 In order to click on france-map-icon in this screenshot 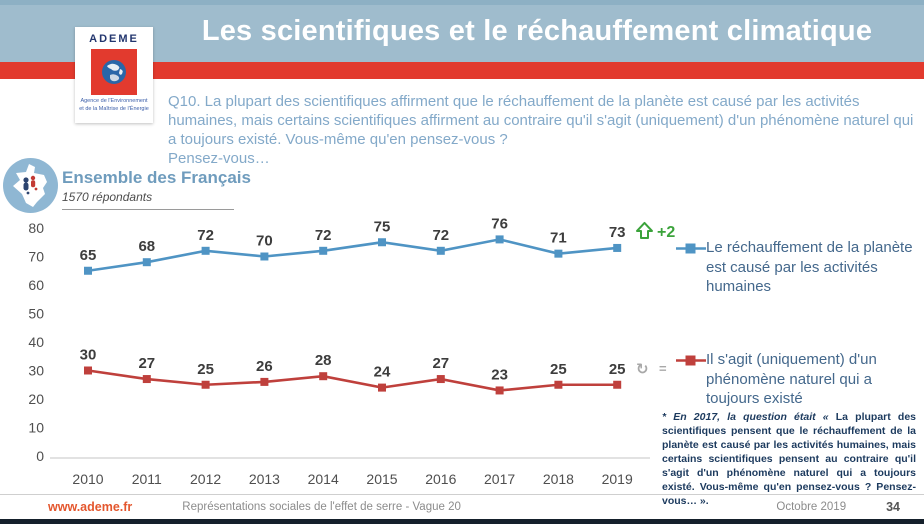, I will do `click(30, 185)`.